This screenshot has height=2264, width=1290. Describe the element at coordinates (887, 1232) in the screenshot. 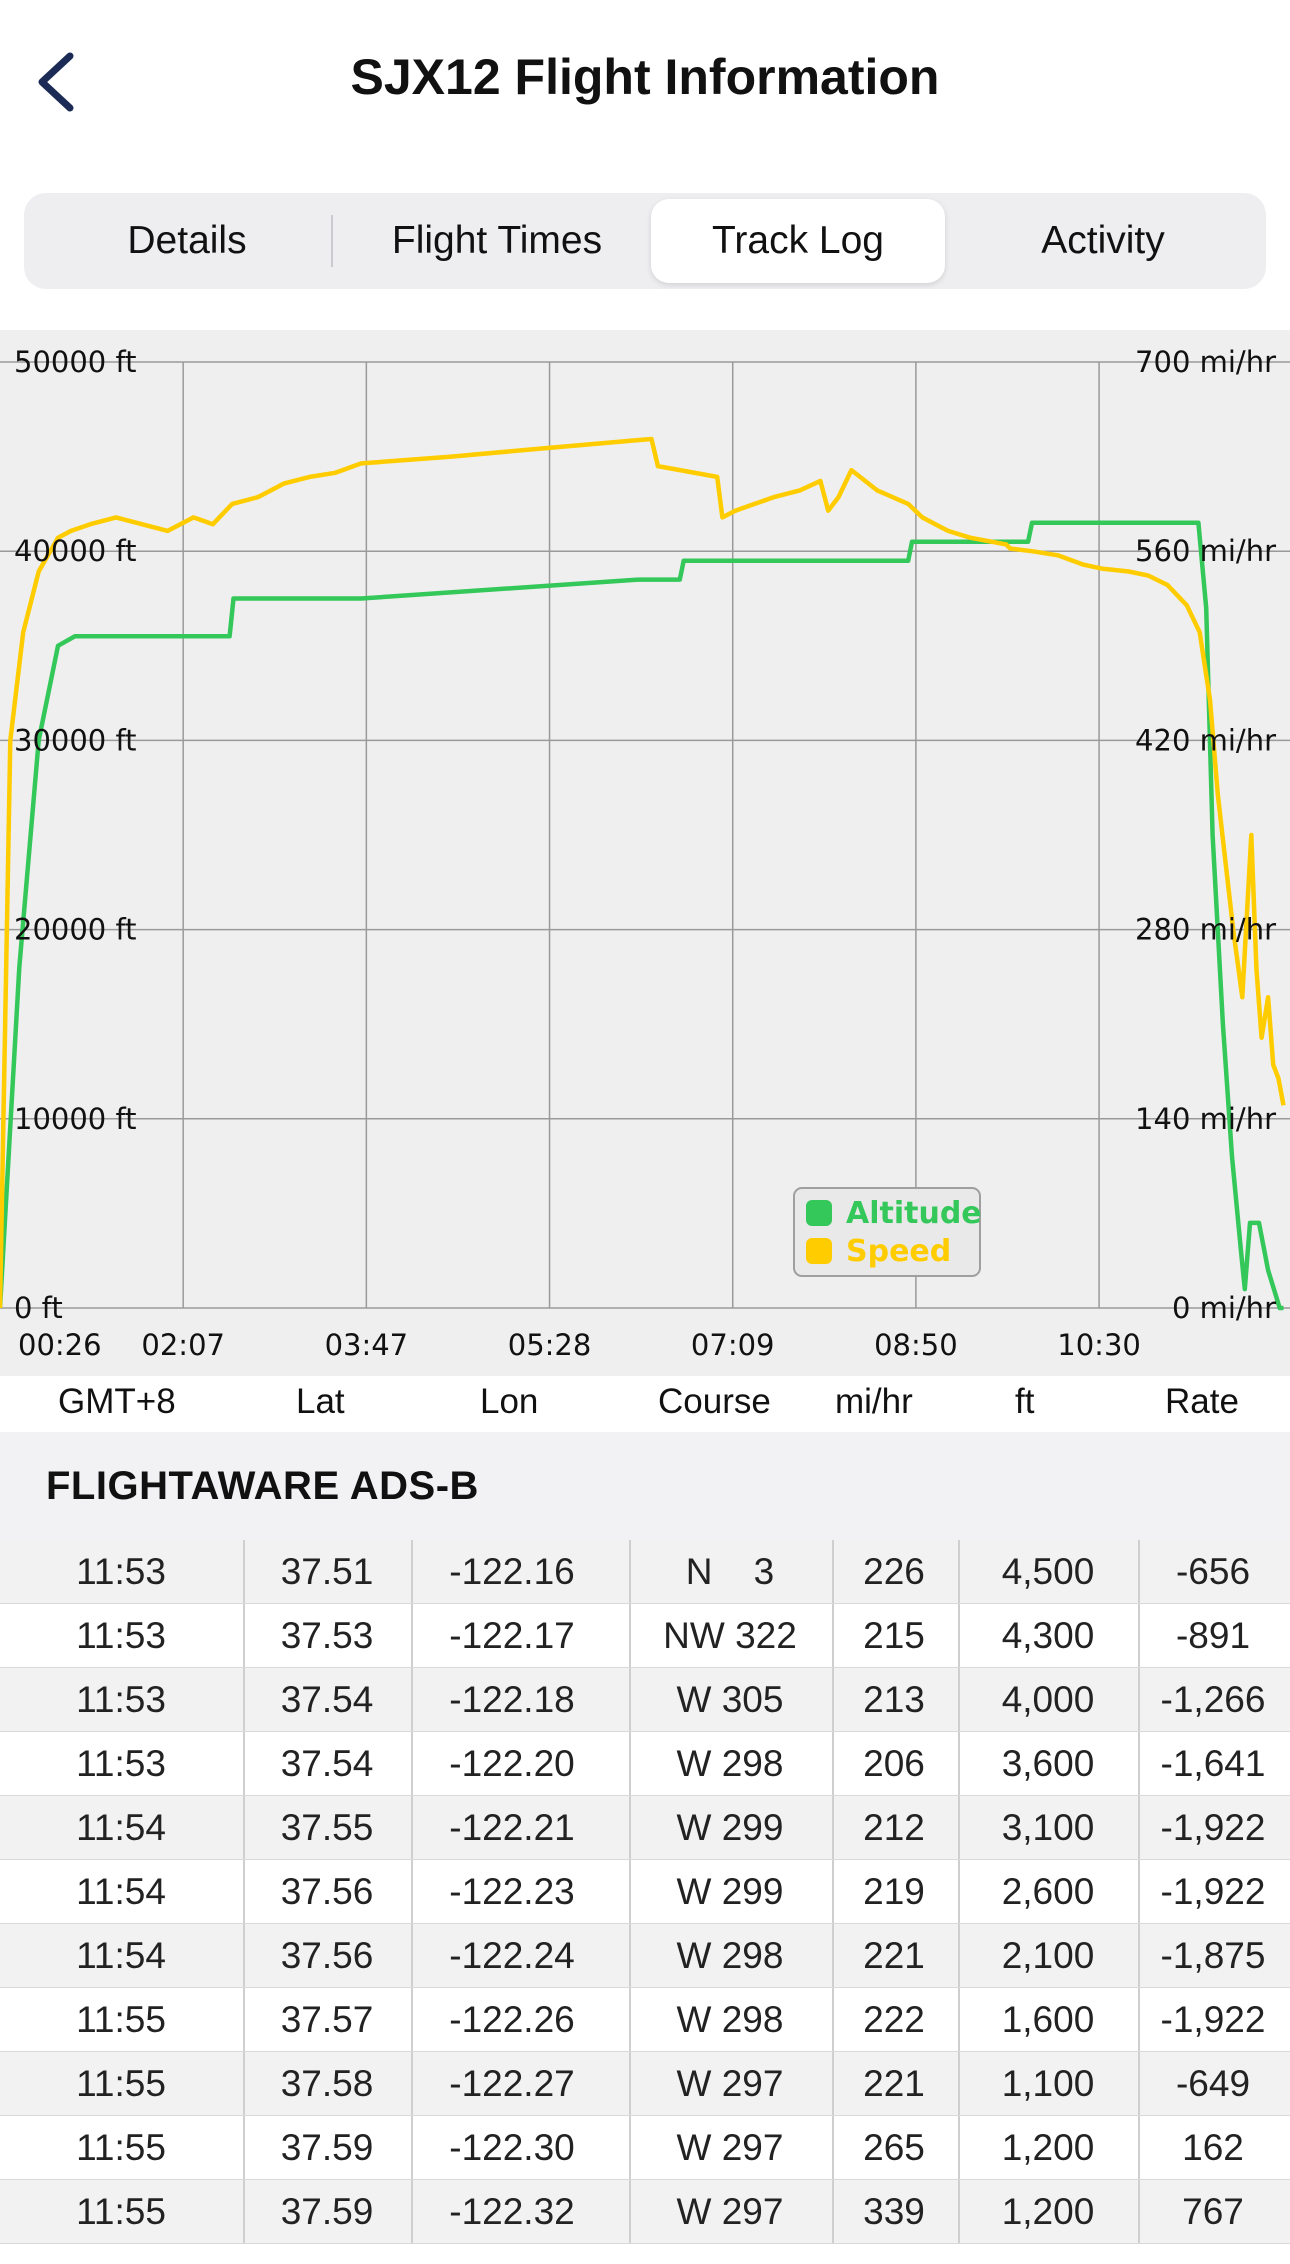

I see `chart-legend` at that location.